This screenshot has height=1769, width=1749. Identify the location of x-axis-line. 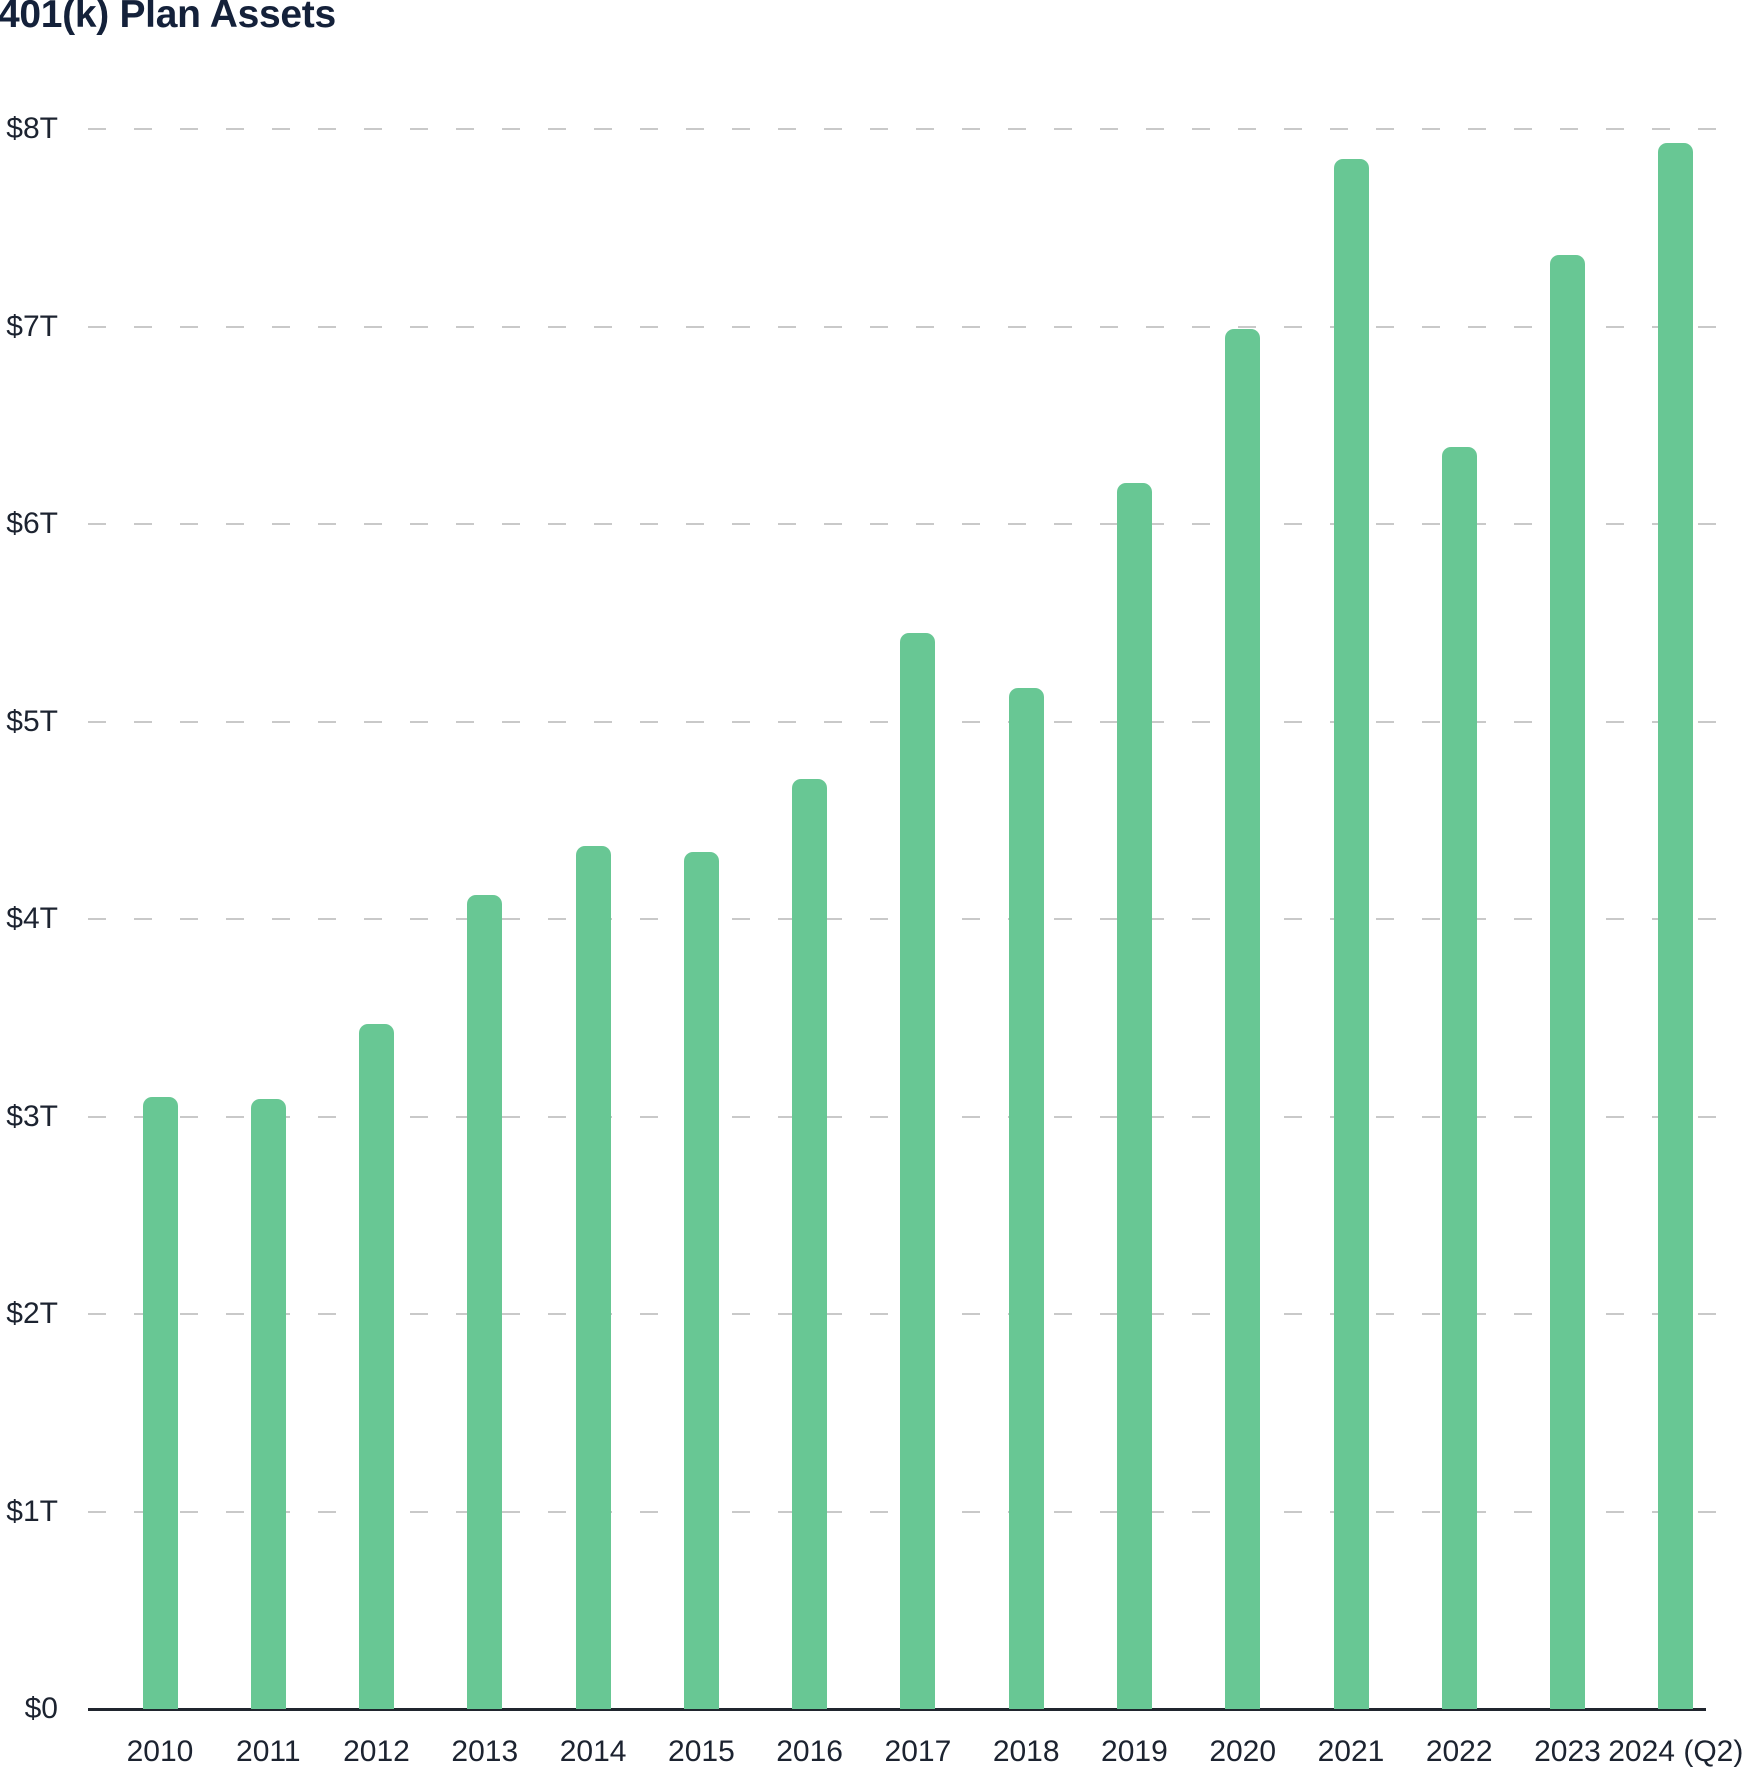
(897, 1709).